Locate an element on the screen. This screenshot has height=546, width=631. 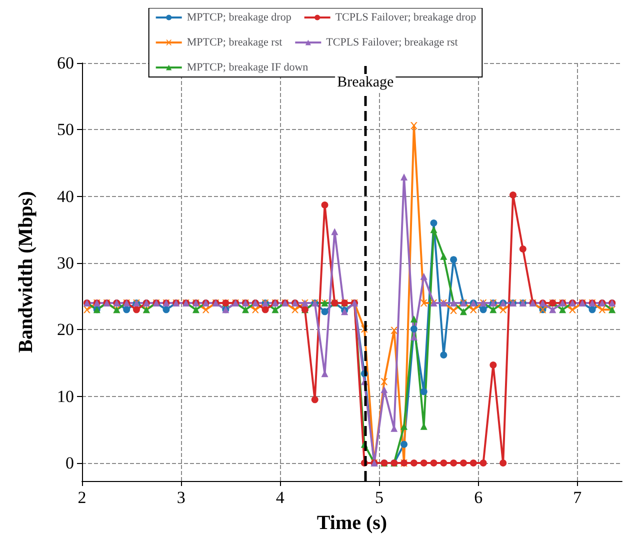
legend-label: MPTCP; breakage IF down is located at coordinates (247, 68).